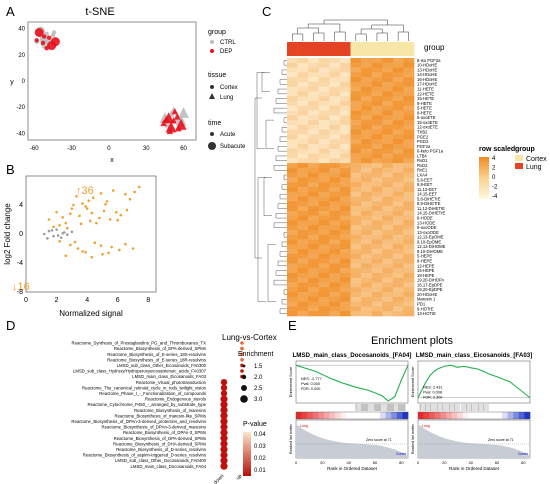 The width and height of the screenshot is (550, 484). I want to click on ma-ytick: 4, so click(21, 205).